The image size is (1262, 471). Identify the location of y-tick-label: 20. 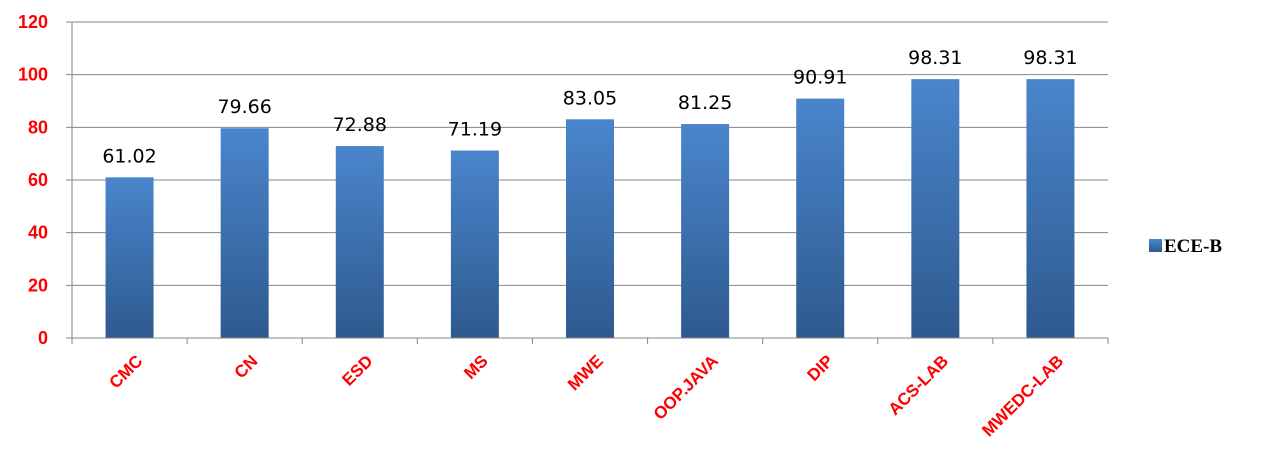
(38, 285).